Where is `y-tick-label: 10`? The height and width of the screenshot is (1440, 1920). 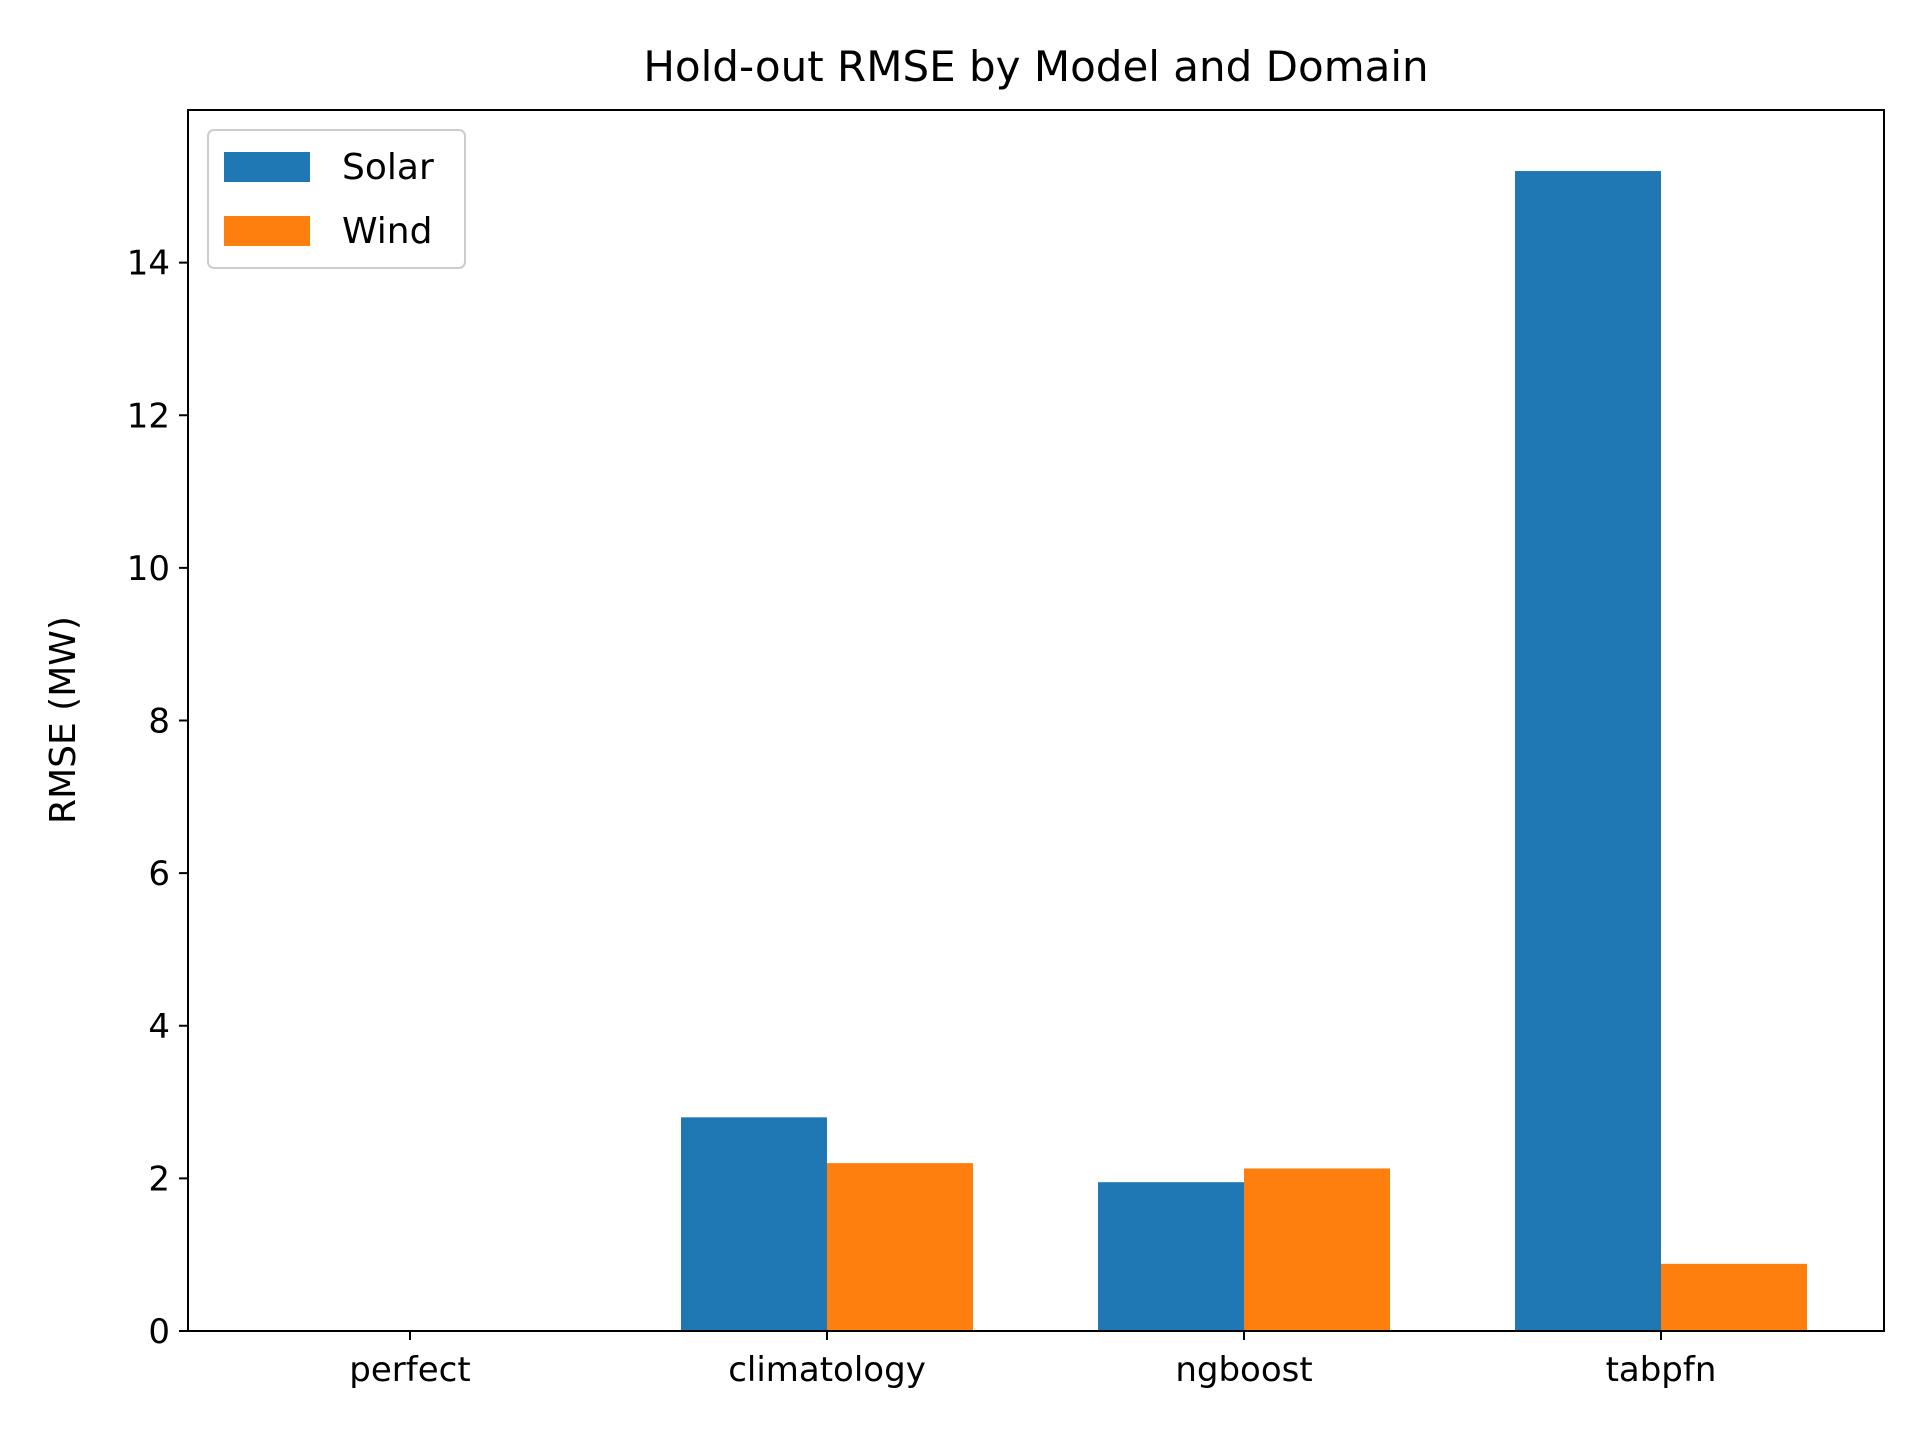 y-tick-label: 10 is located at coordinates (148, 569).